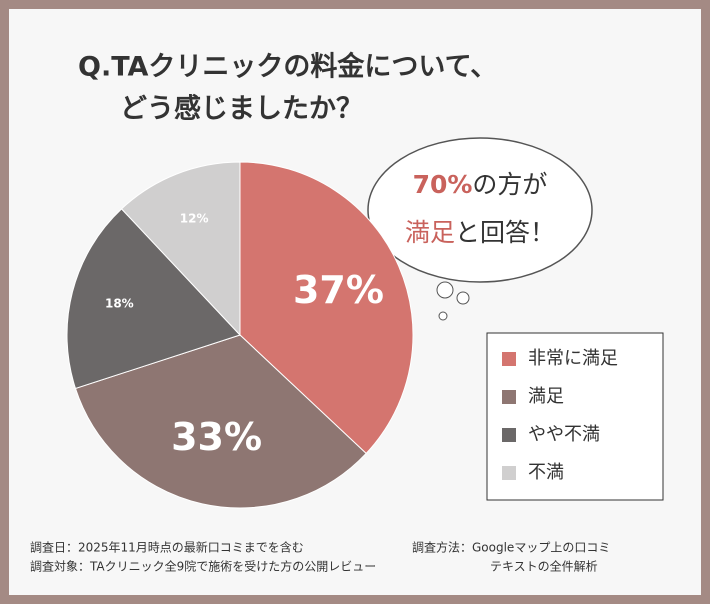 This screenshot has height=608, width=710. I want to click on value-label: 12%, so click(194, 219).